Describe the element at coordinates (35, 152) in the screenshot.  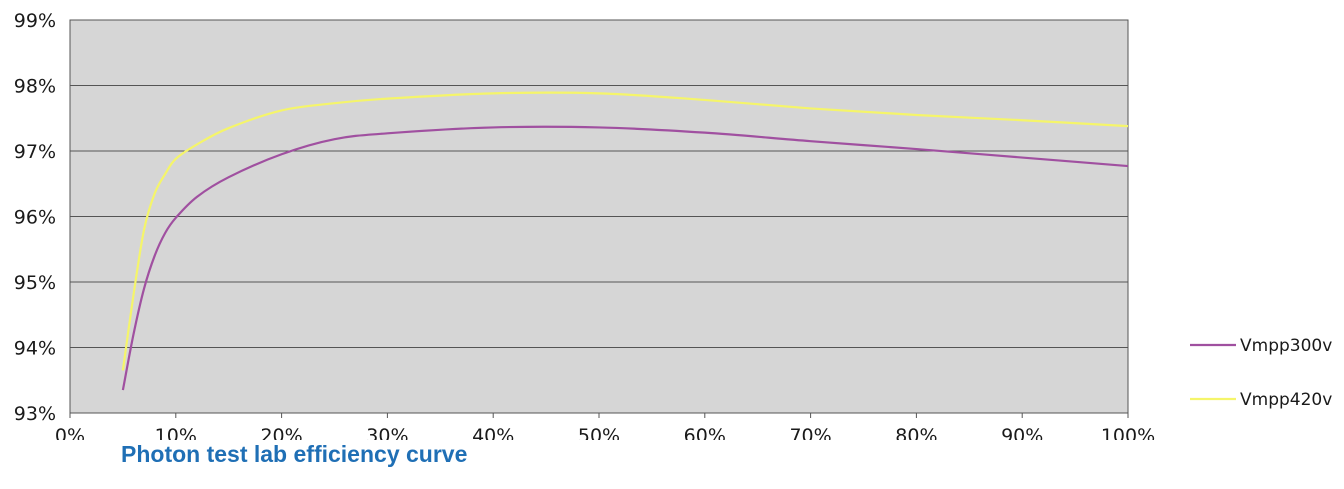
I see `y-tick-label: 97%` at that location.